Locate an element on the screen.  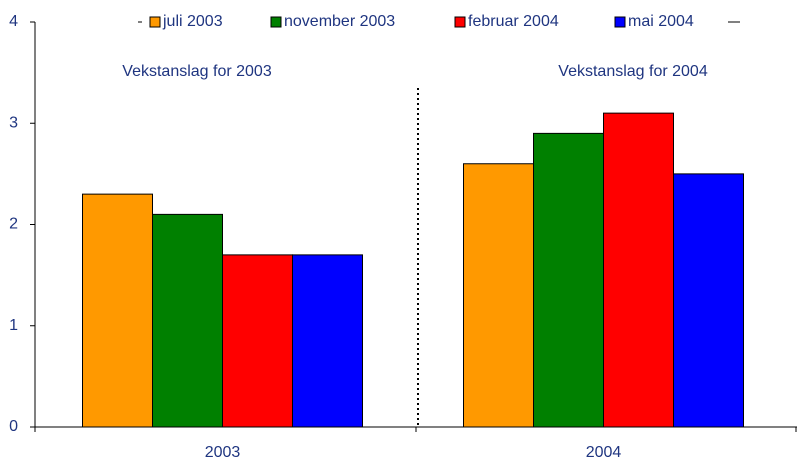
x-tick-label: 2004 is located at coordinates (604, 452).